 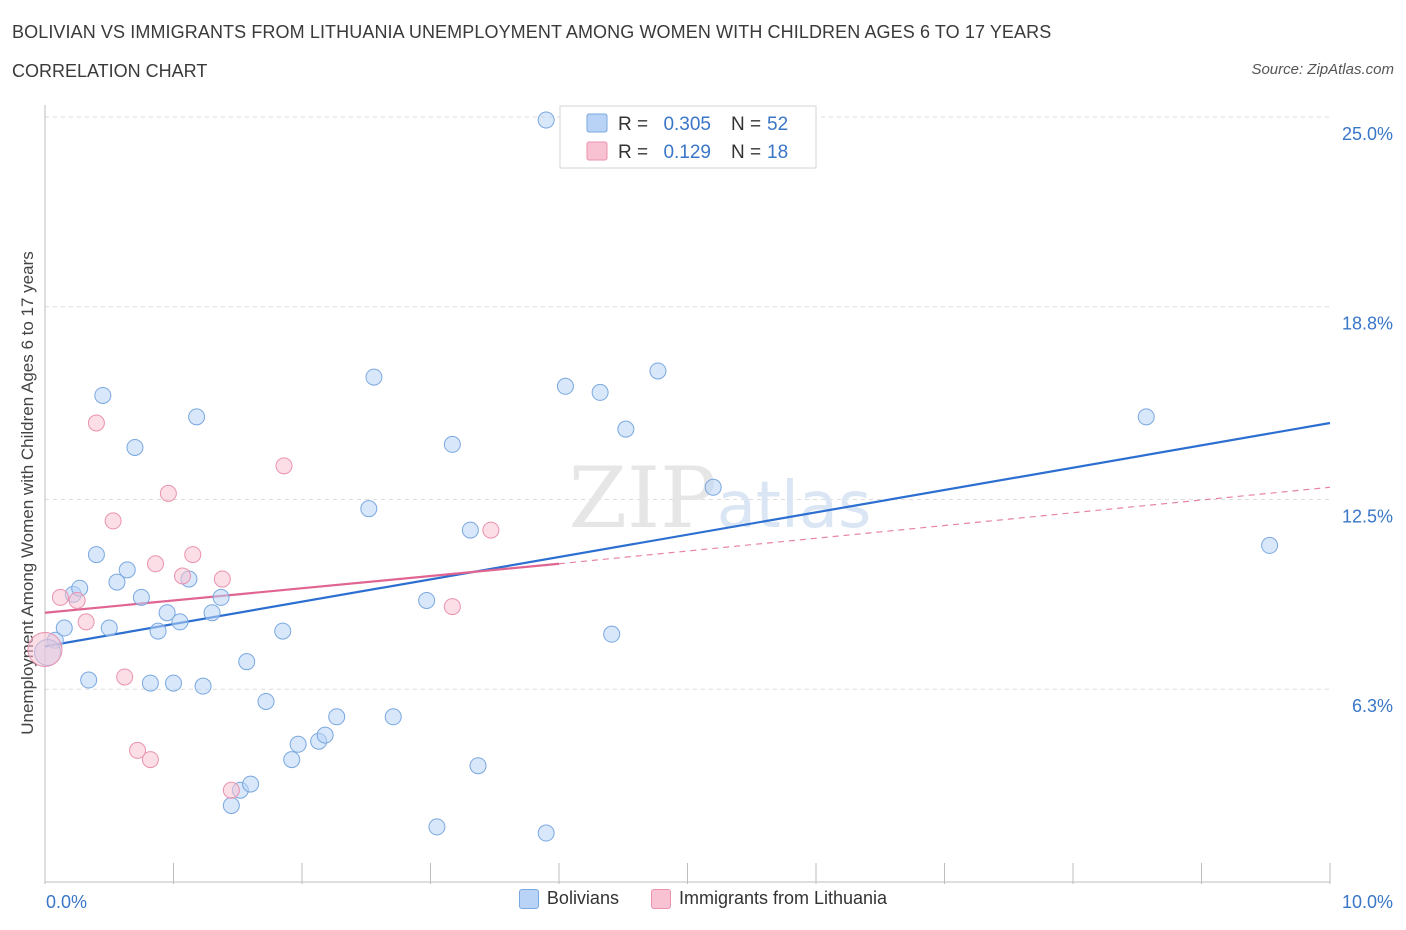 I want to click on x-tick-label-1: 10.0%, so click(x=1367, y=902).